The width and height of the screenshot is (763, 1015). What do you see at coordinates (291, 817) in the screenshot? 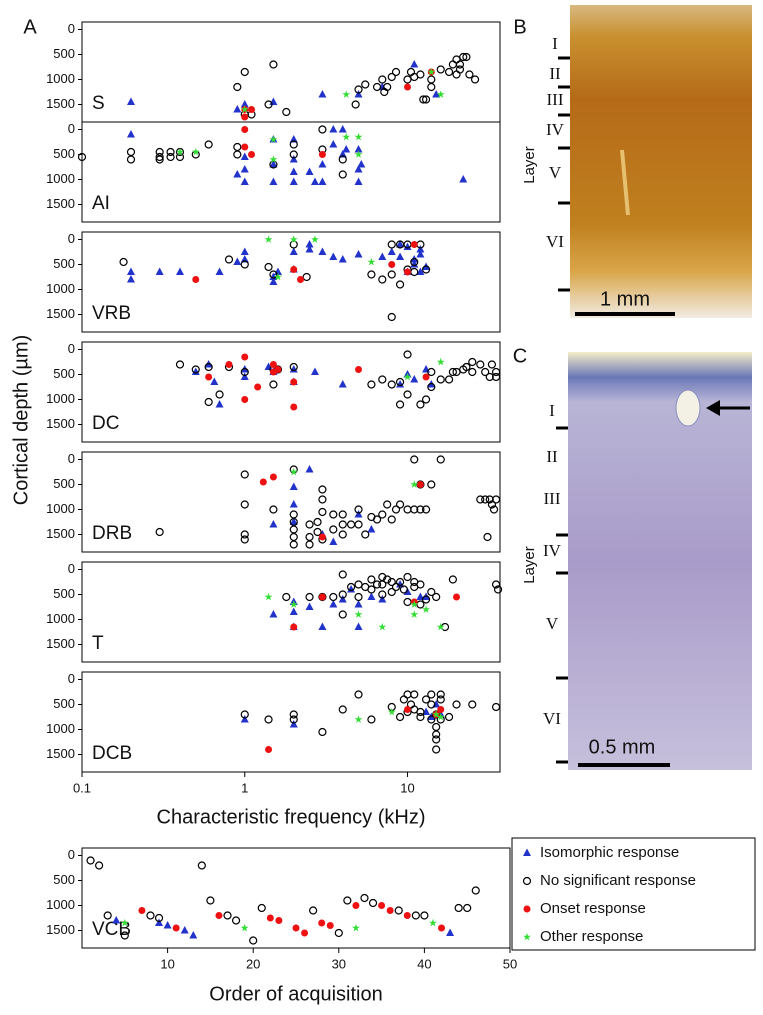
I see `x-axis-label: Characteristic frequency (kHz)` at bounding box center [291, 817].